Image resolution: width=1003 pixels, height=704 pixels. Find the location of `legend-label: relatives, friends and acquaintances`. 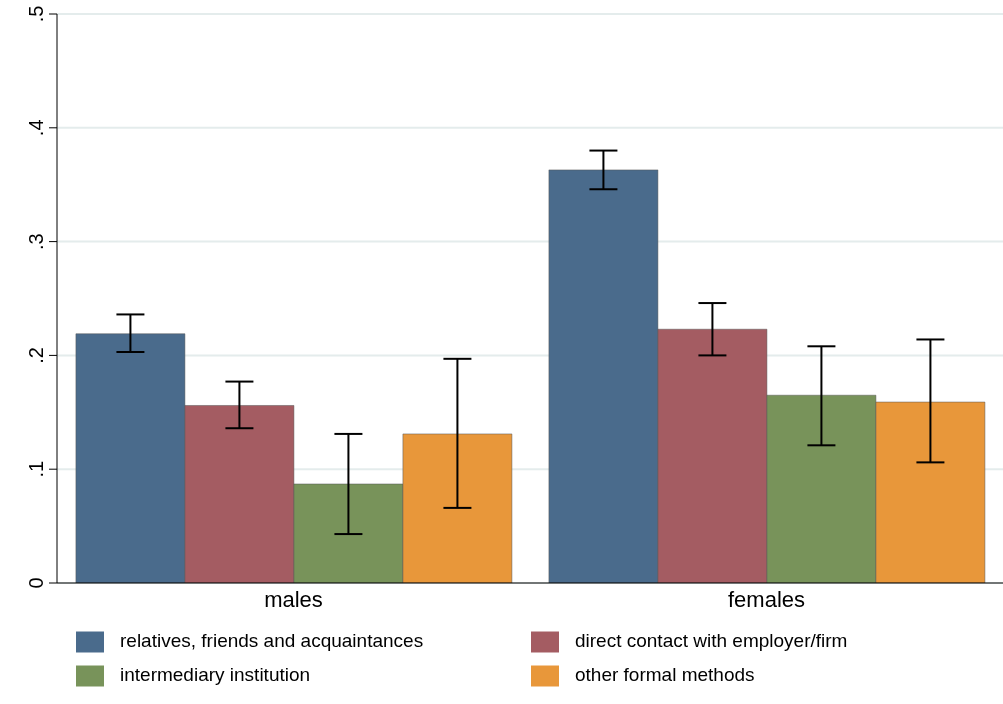

legend-label: relatives, friends and acquaintances is located at coordinates (272, 641).